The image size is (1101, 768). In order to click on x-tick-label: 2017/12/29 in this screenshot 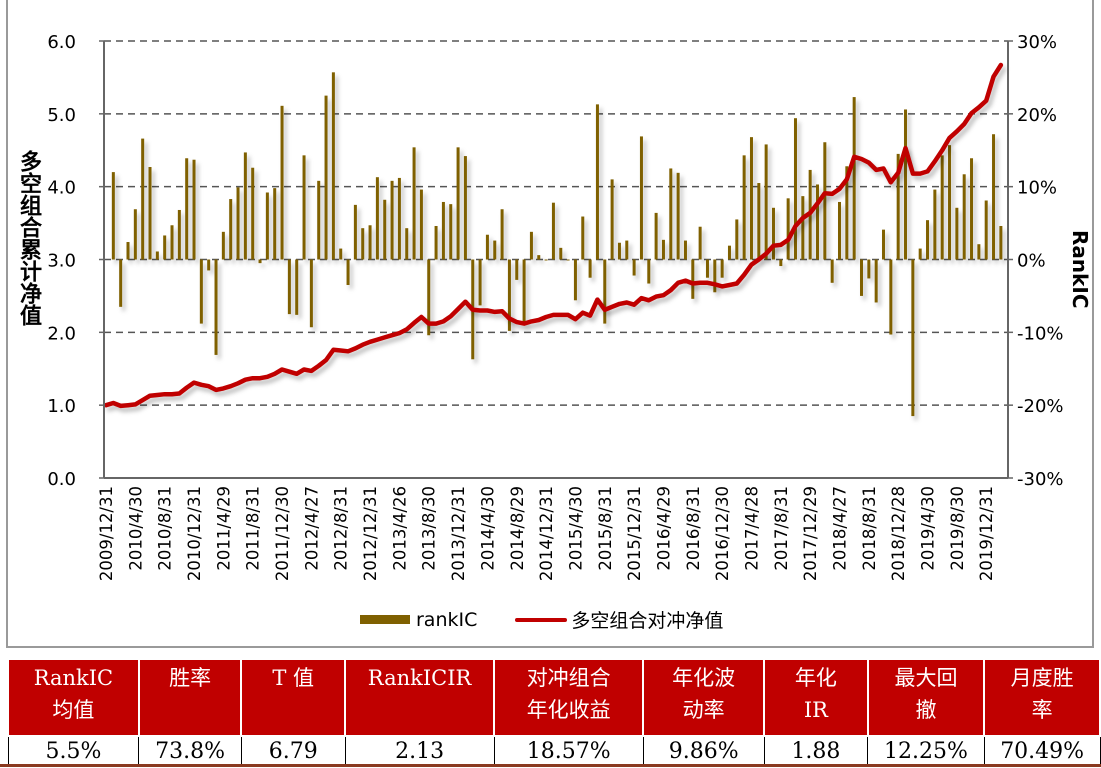, I will do `click(810, 533)`.